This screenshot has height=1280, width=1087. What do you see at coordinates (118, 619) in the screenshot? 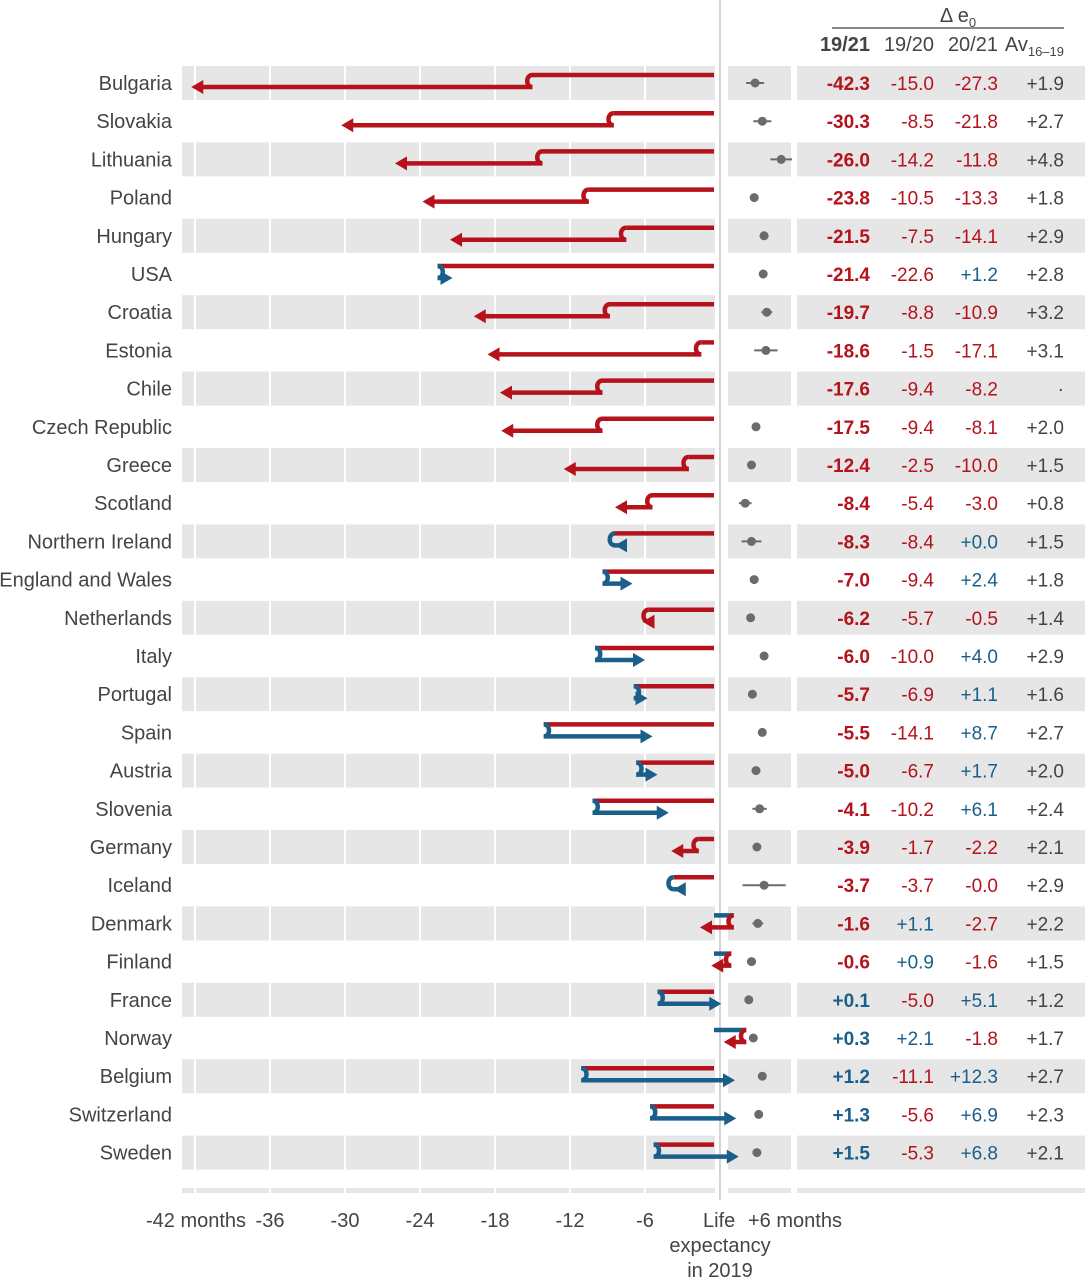
I see `country-label: Netherlands` at bounding box center [118, 619].